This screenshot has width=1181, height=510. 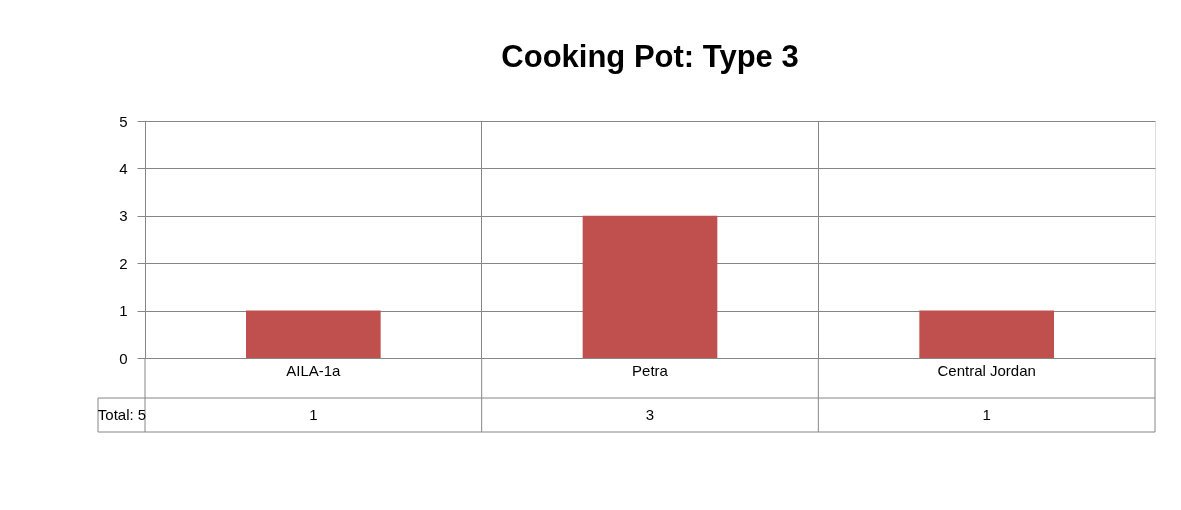 I want to click on y-tick-label: 5, so click(x=123, y=121).